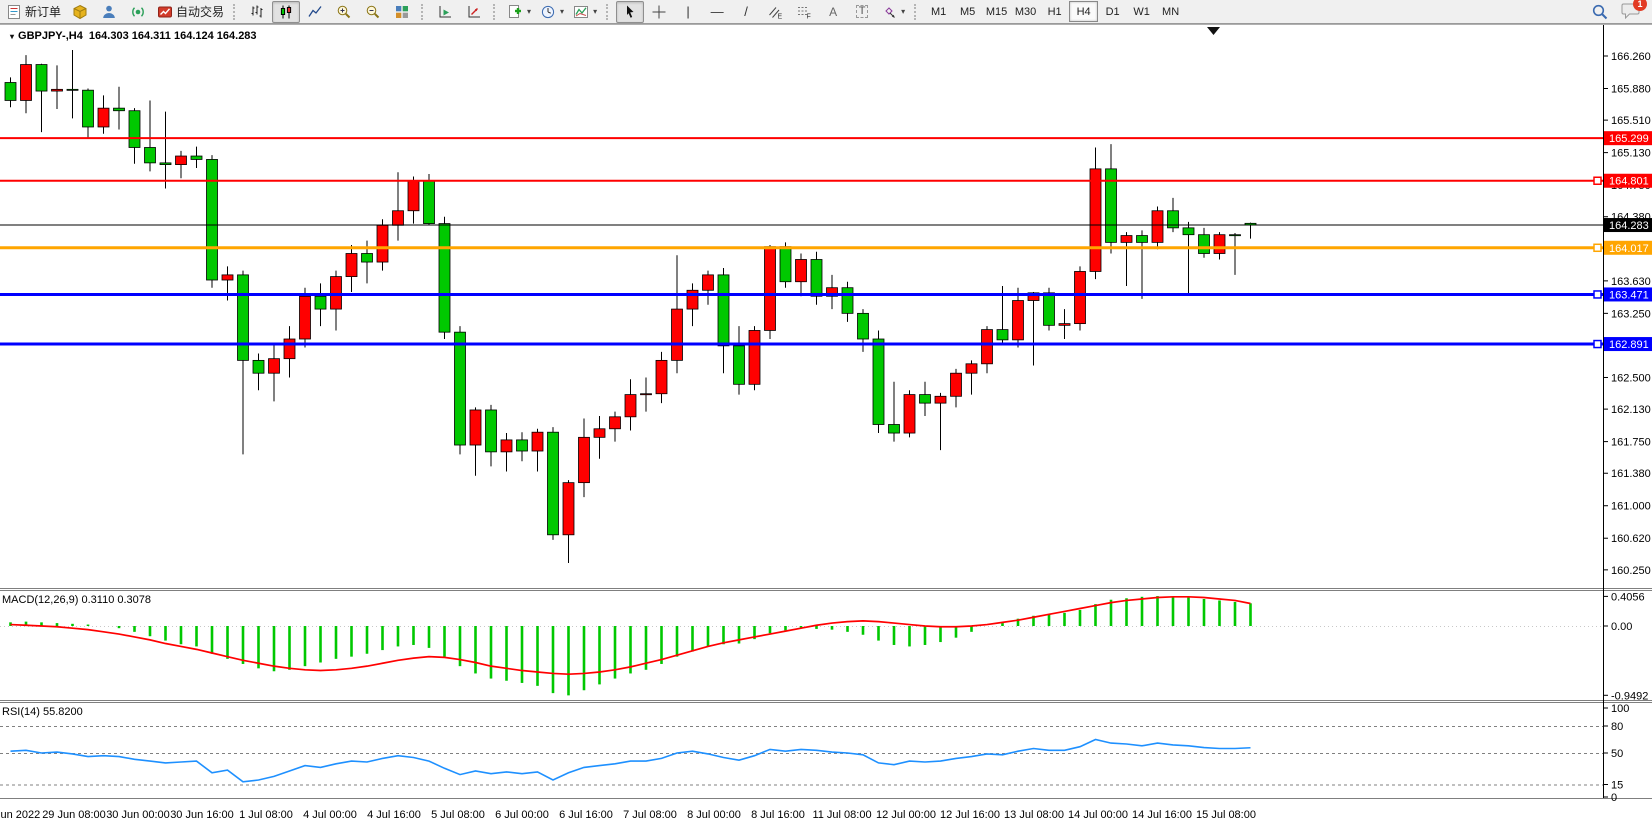  I want to click on shapes-button: ▾, so click(893, 12).